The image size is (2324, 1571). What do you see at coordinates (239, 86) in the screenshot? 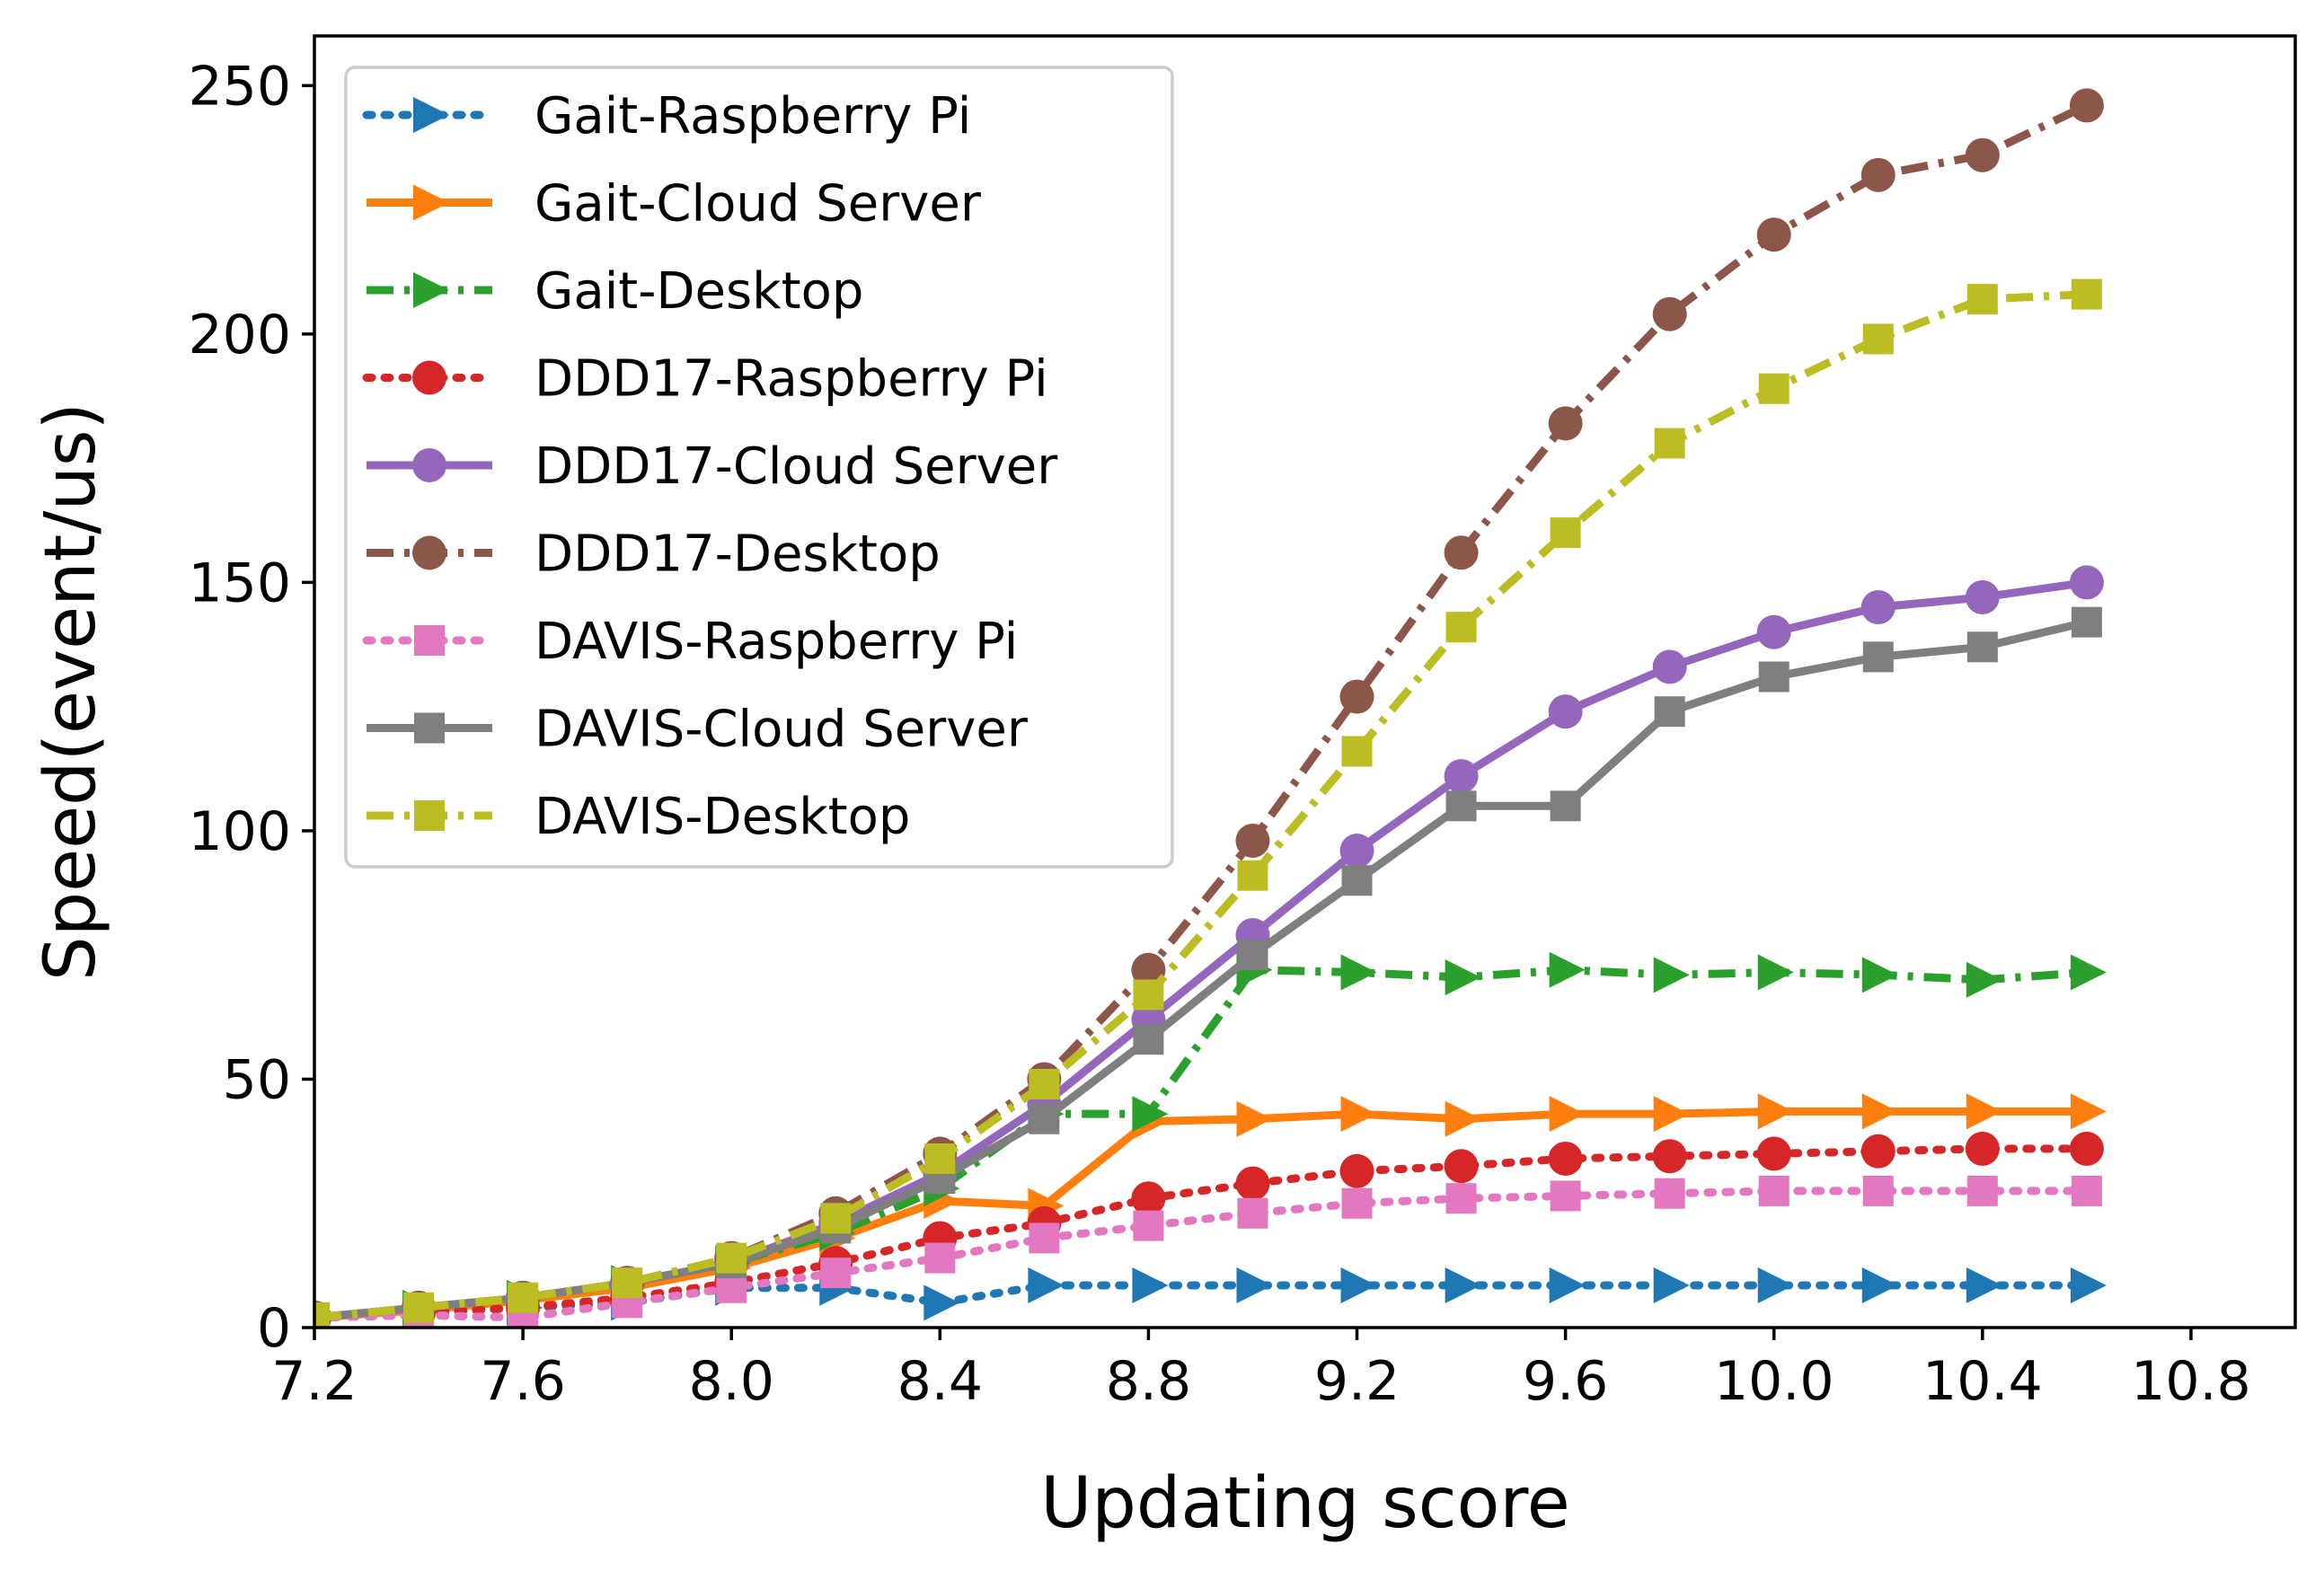
I see `y-tick-label: 250` at bounding box center [239, 86].